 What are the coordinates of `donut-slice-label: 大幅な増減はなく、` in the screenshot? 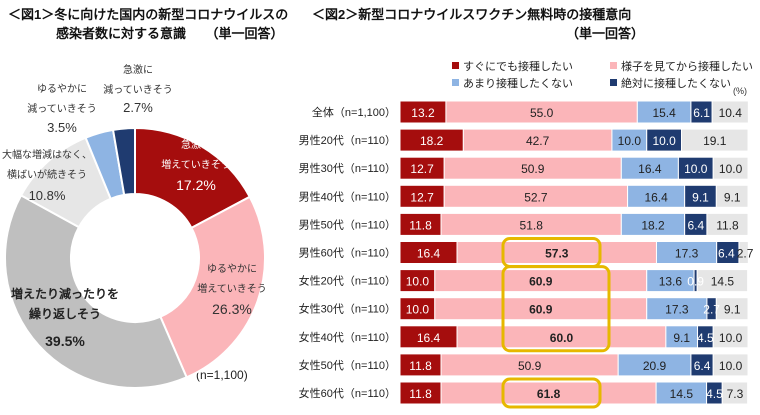 It's located at (47, 154).